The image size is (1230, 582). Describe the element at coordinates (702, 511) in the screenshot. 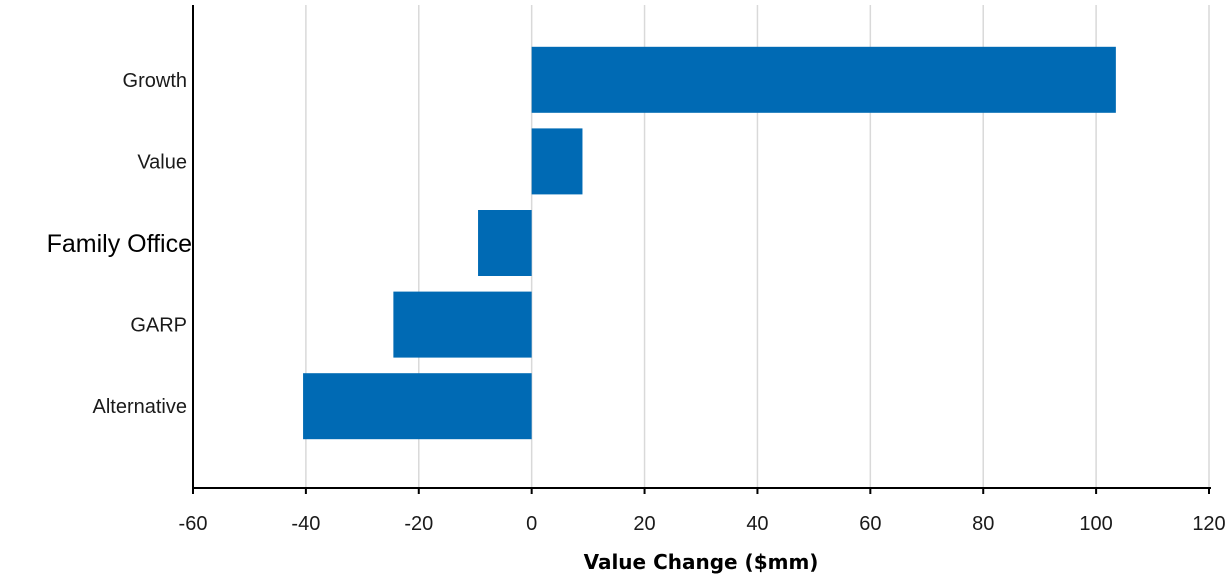

I see `x-tick-labels: -60 -40 -20 0 20 40 60 80 100 120` at that location.